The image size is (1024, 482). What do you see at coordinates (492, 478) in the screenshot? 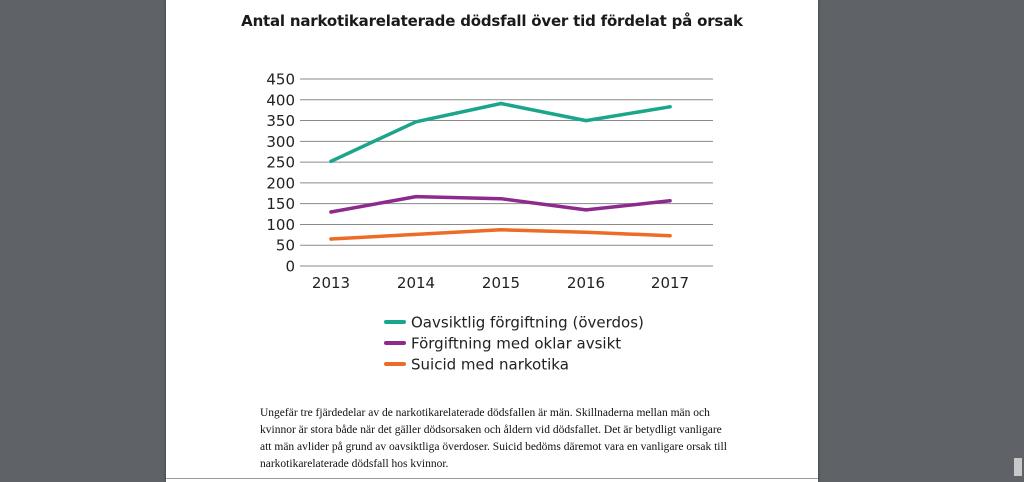
I see `page-divider` at bounding box center [492, 478].